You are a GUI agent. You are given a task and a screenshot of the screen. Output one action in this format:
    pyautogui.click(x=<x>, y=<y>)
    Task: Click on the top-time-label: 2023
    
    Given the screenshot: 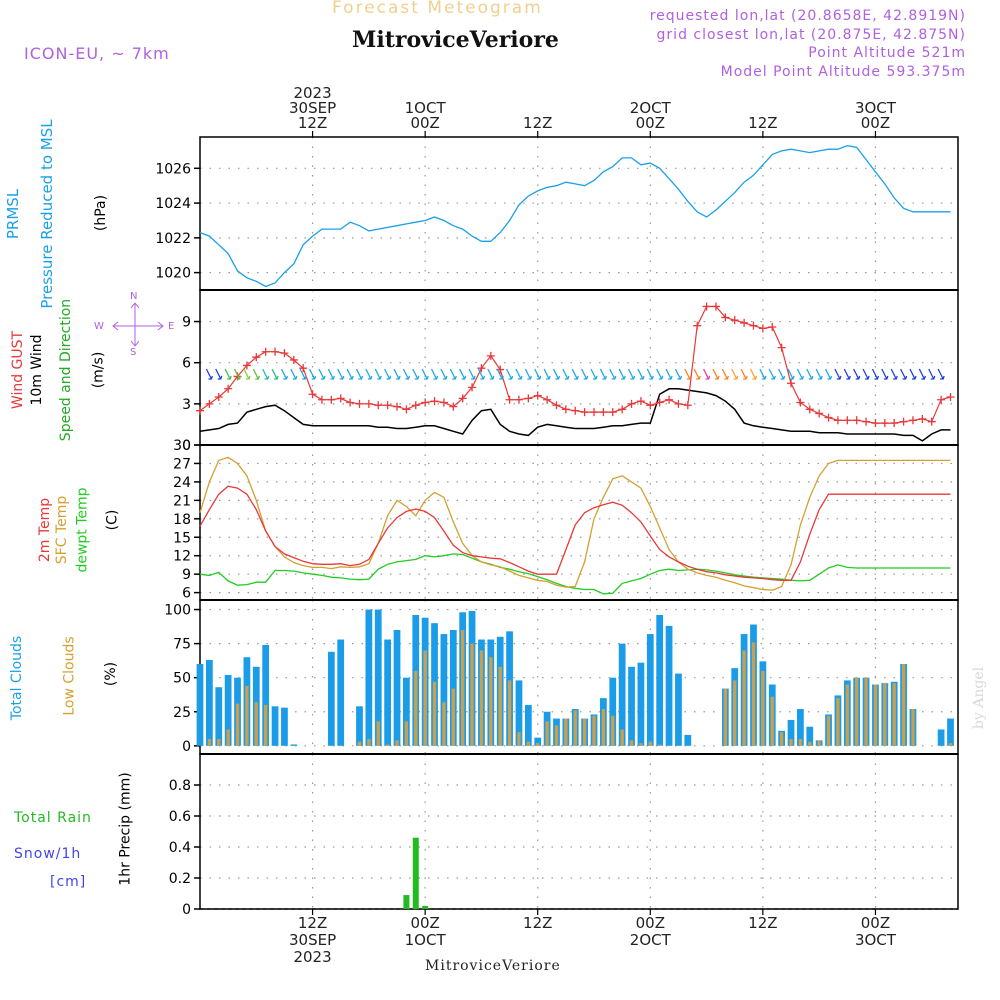 What is the action you would take?
    pyautogui.click(x=312, y=93)
    